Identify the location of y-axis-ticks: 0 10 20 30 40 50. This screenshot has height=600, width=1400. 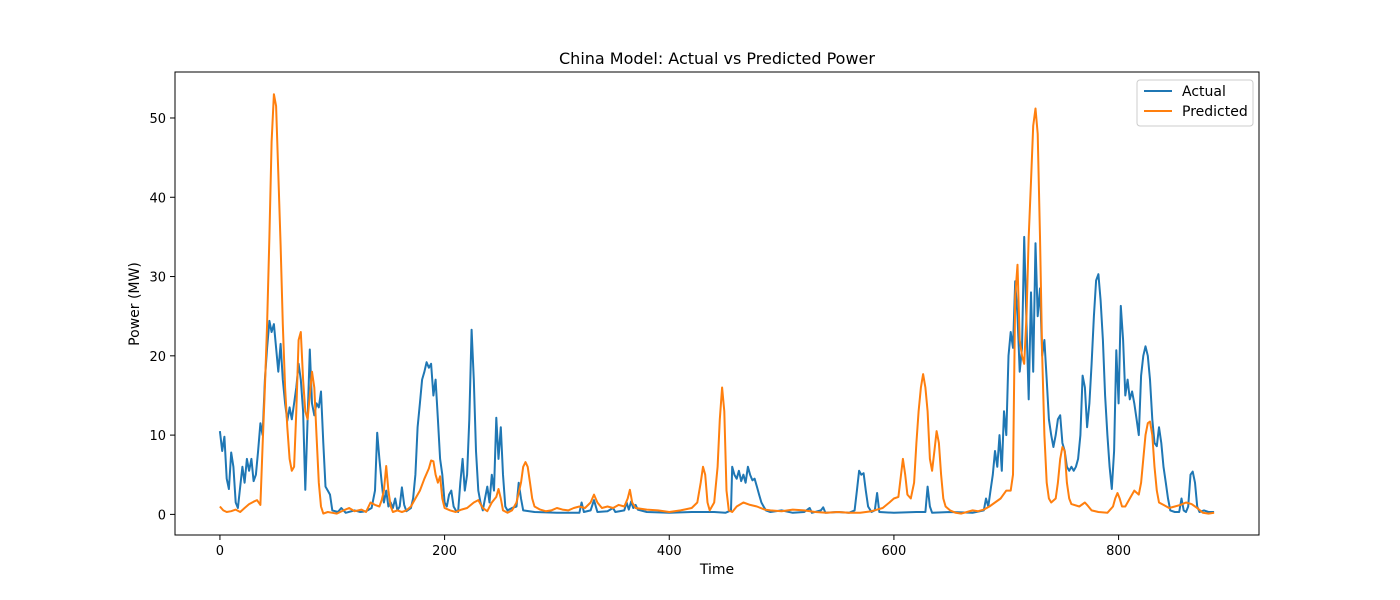
(162, 317).